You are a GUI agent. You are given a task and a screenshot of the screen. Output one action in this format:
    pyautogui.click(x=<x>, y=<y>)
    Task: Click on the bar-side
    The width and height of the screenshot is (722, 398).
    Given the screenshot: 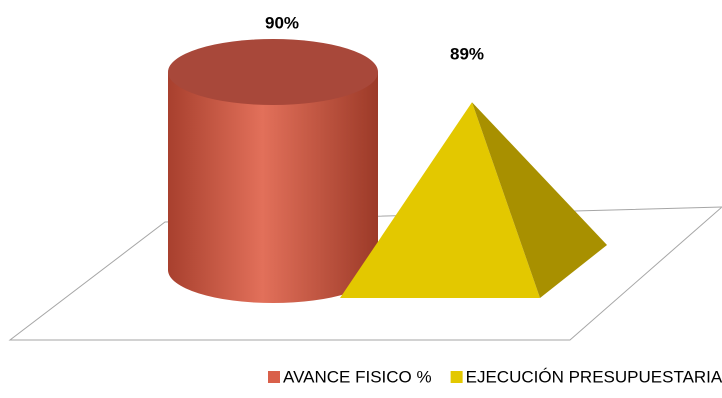 What is the action you would take?
    pyautogui.click(x=539, y=200)
    